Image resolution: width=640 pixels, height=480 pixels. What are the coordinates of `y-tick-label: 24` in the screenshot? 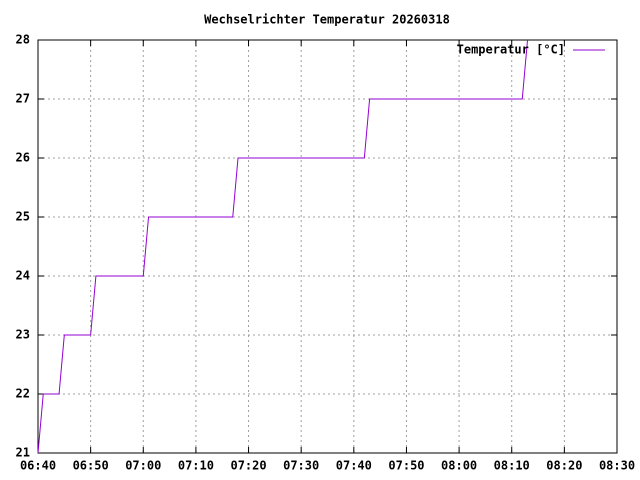 It's located at (23, 276).